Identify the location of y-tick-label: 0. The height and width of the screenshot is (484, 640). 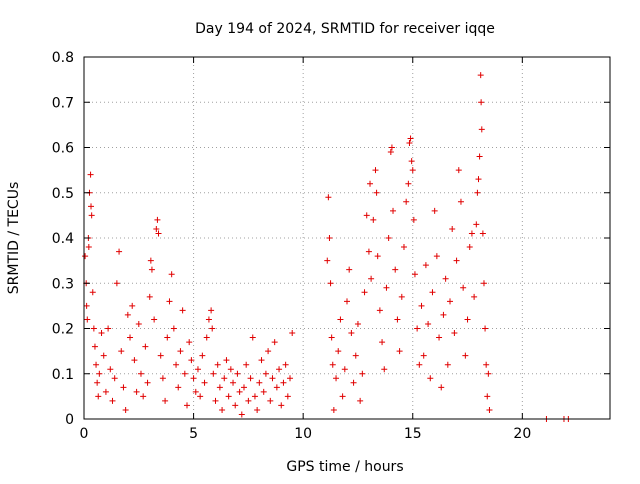
(69, 420).